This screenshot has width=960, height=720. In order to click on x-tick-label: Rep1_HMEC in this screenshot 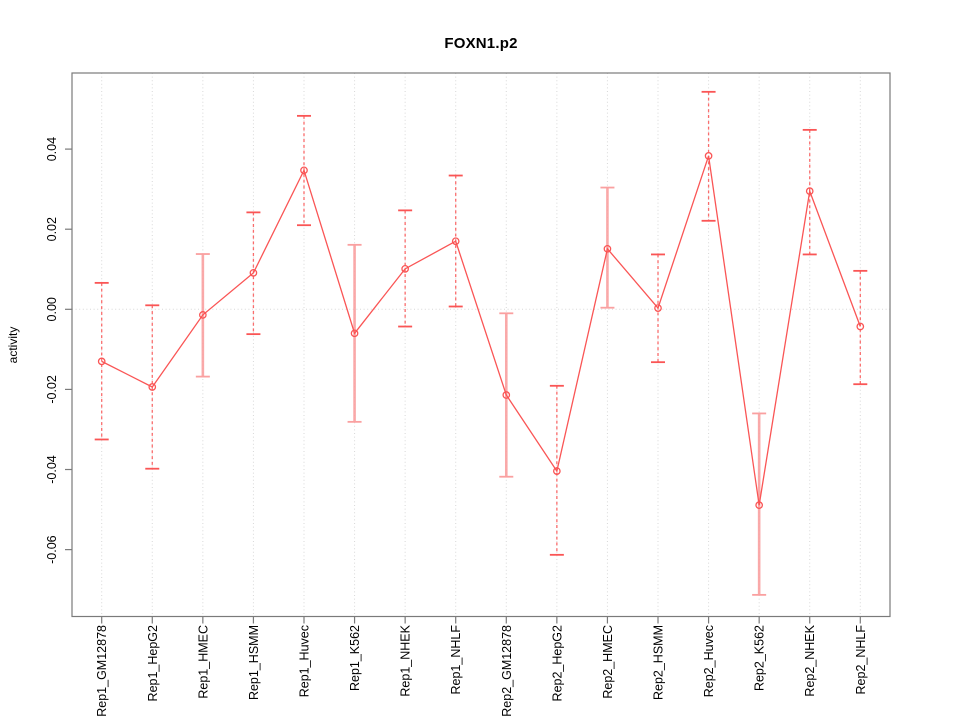, I will do `click(203, 662)`.